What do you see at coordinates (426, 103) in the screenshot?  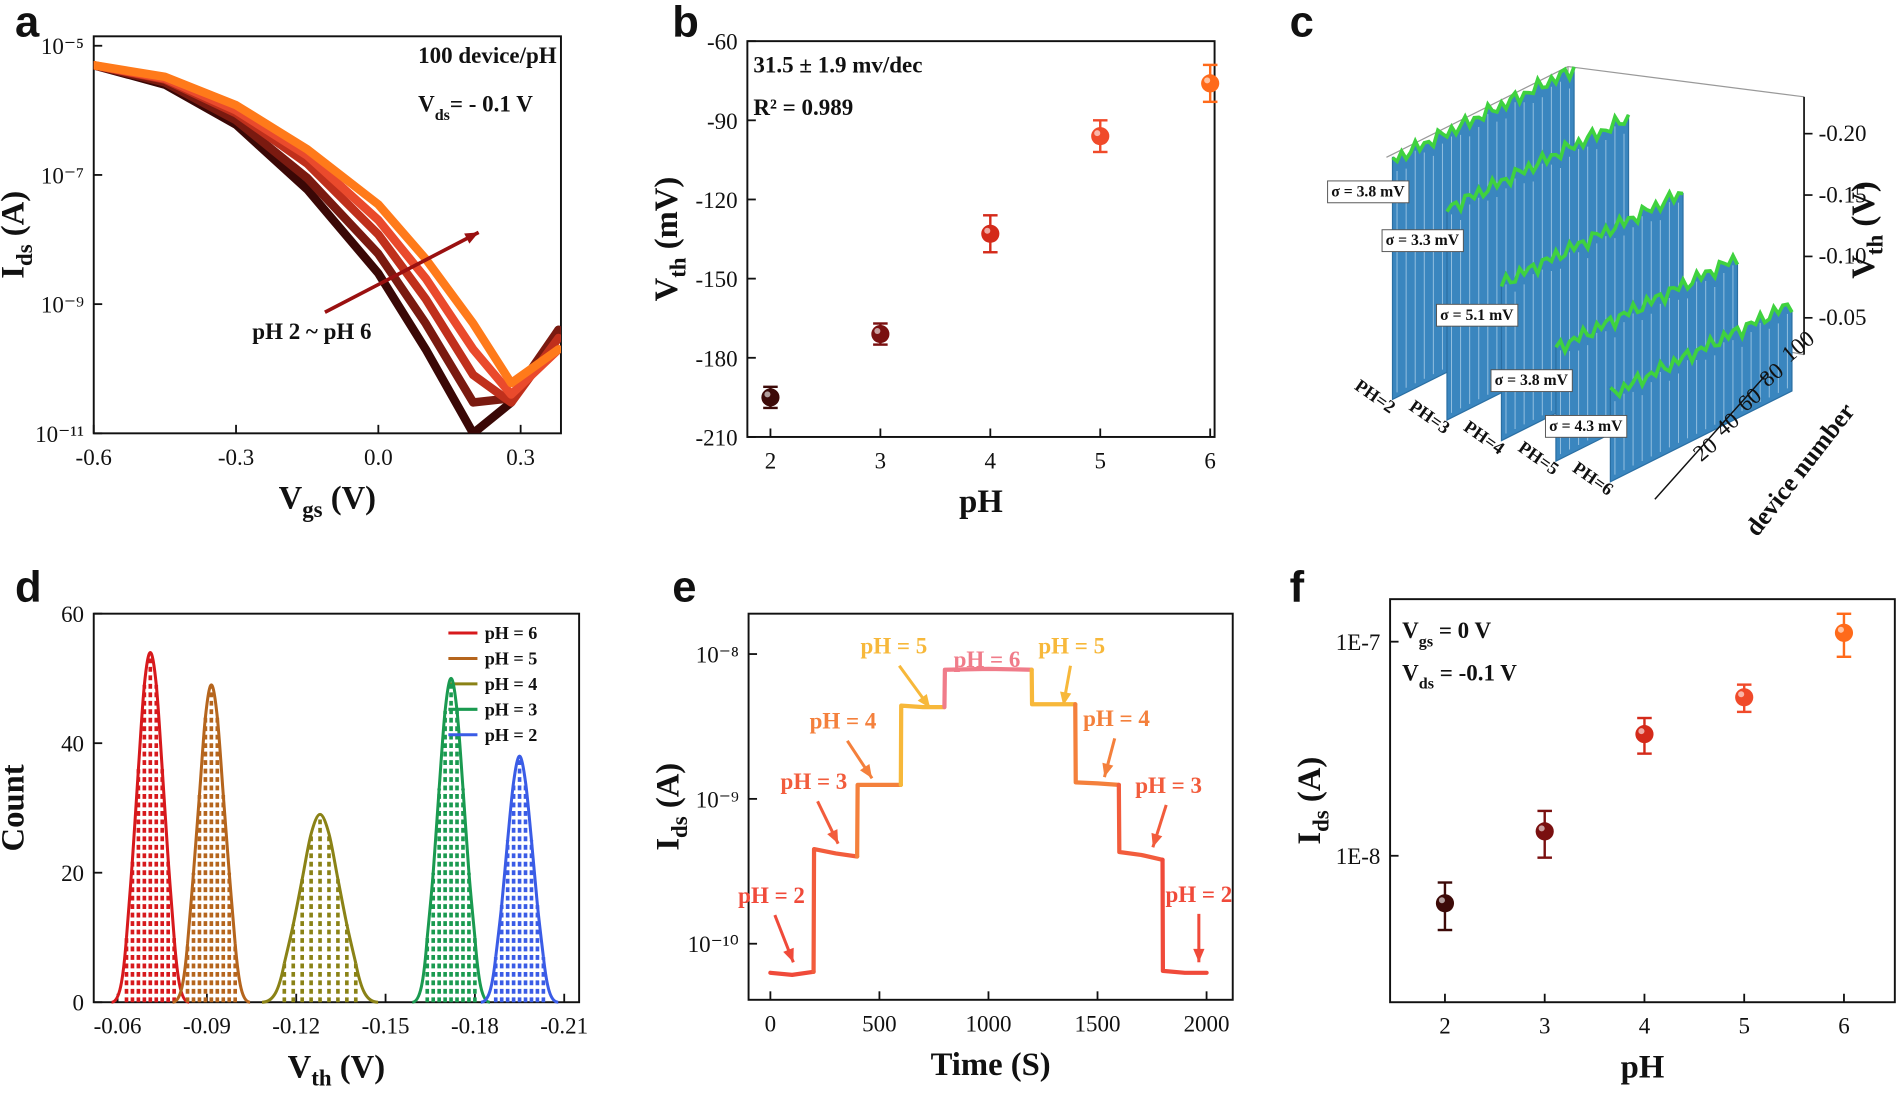 I see `annotation-main: V` at bounding box center [426, 103].